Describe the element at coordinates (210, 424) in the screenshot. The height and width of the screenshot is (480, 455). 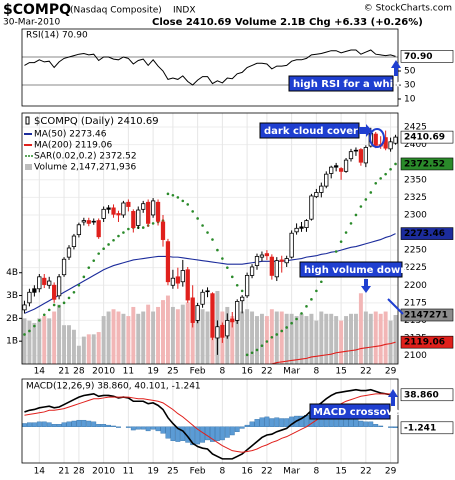
I see `macd-line` at that location.